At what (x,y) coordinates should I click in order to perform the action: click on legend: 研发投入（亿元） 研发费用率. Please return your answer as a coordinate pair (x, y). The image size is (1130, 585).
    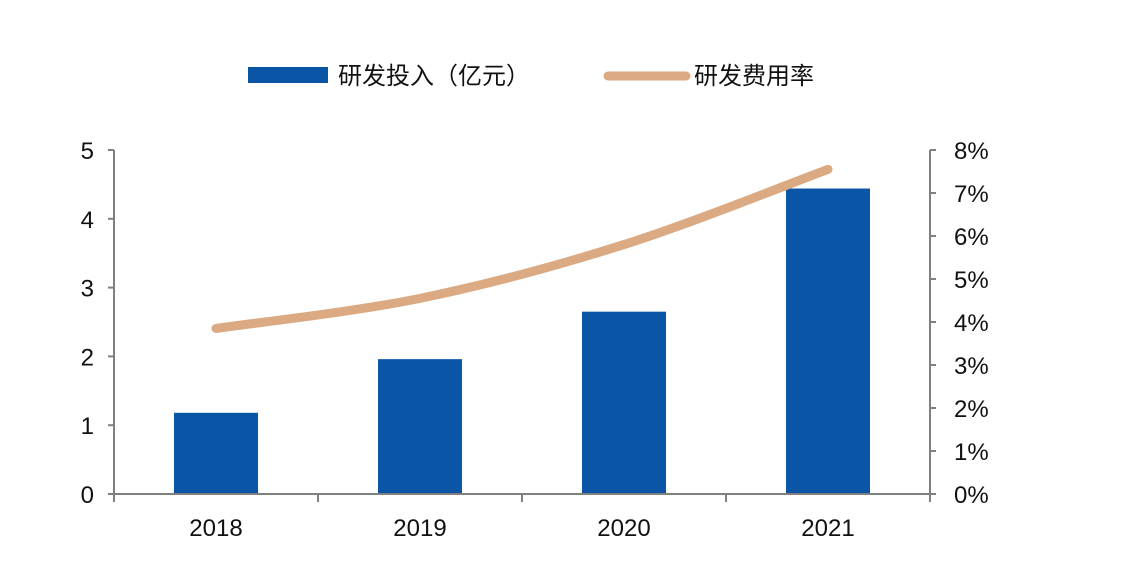
    Looking at the image, I should click on (531, 76).